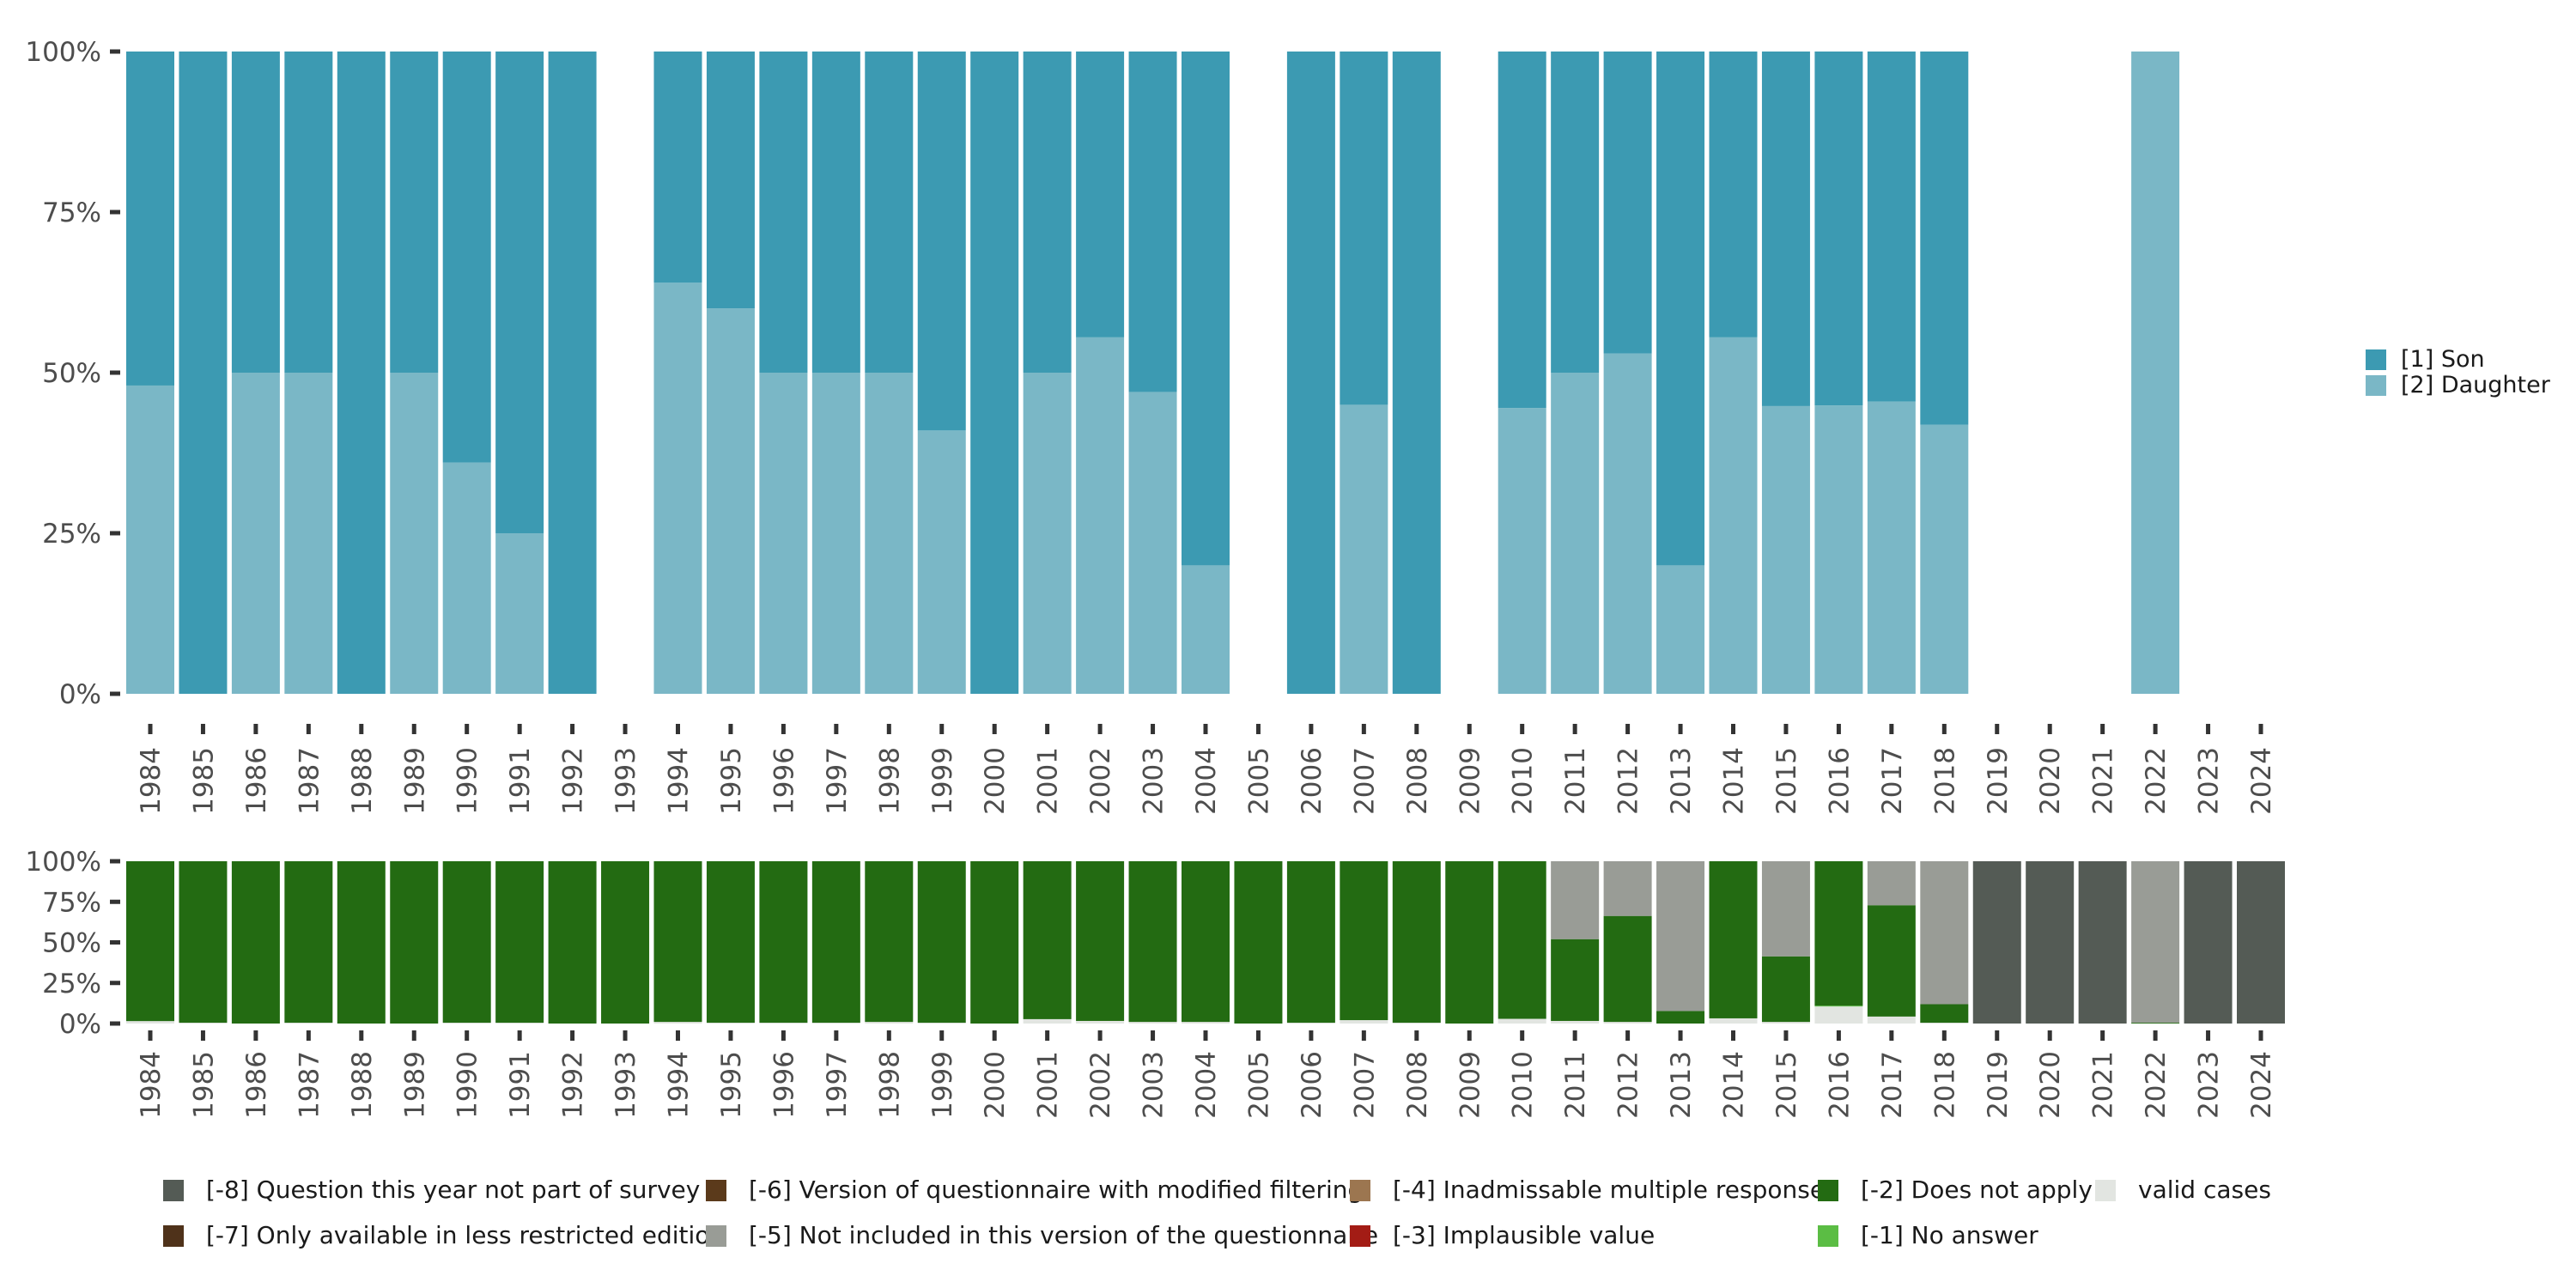 The height and width of the screenshot is (1288, 2576). Describe the element at coordinates (626, 781) in the screenshot. I see `x-tick-label: 1993` at that location.